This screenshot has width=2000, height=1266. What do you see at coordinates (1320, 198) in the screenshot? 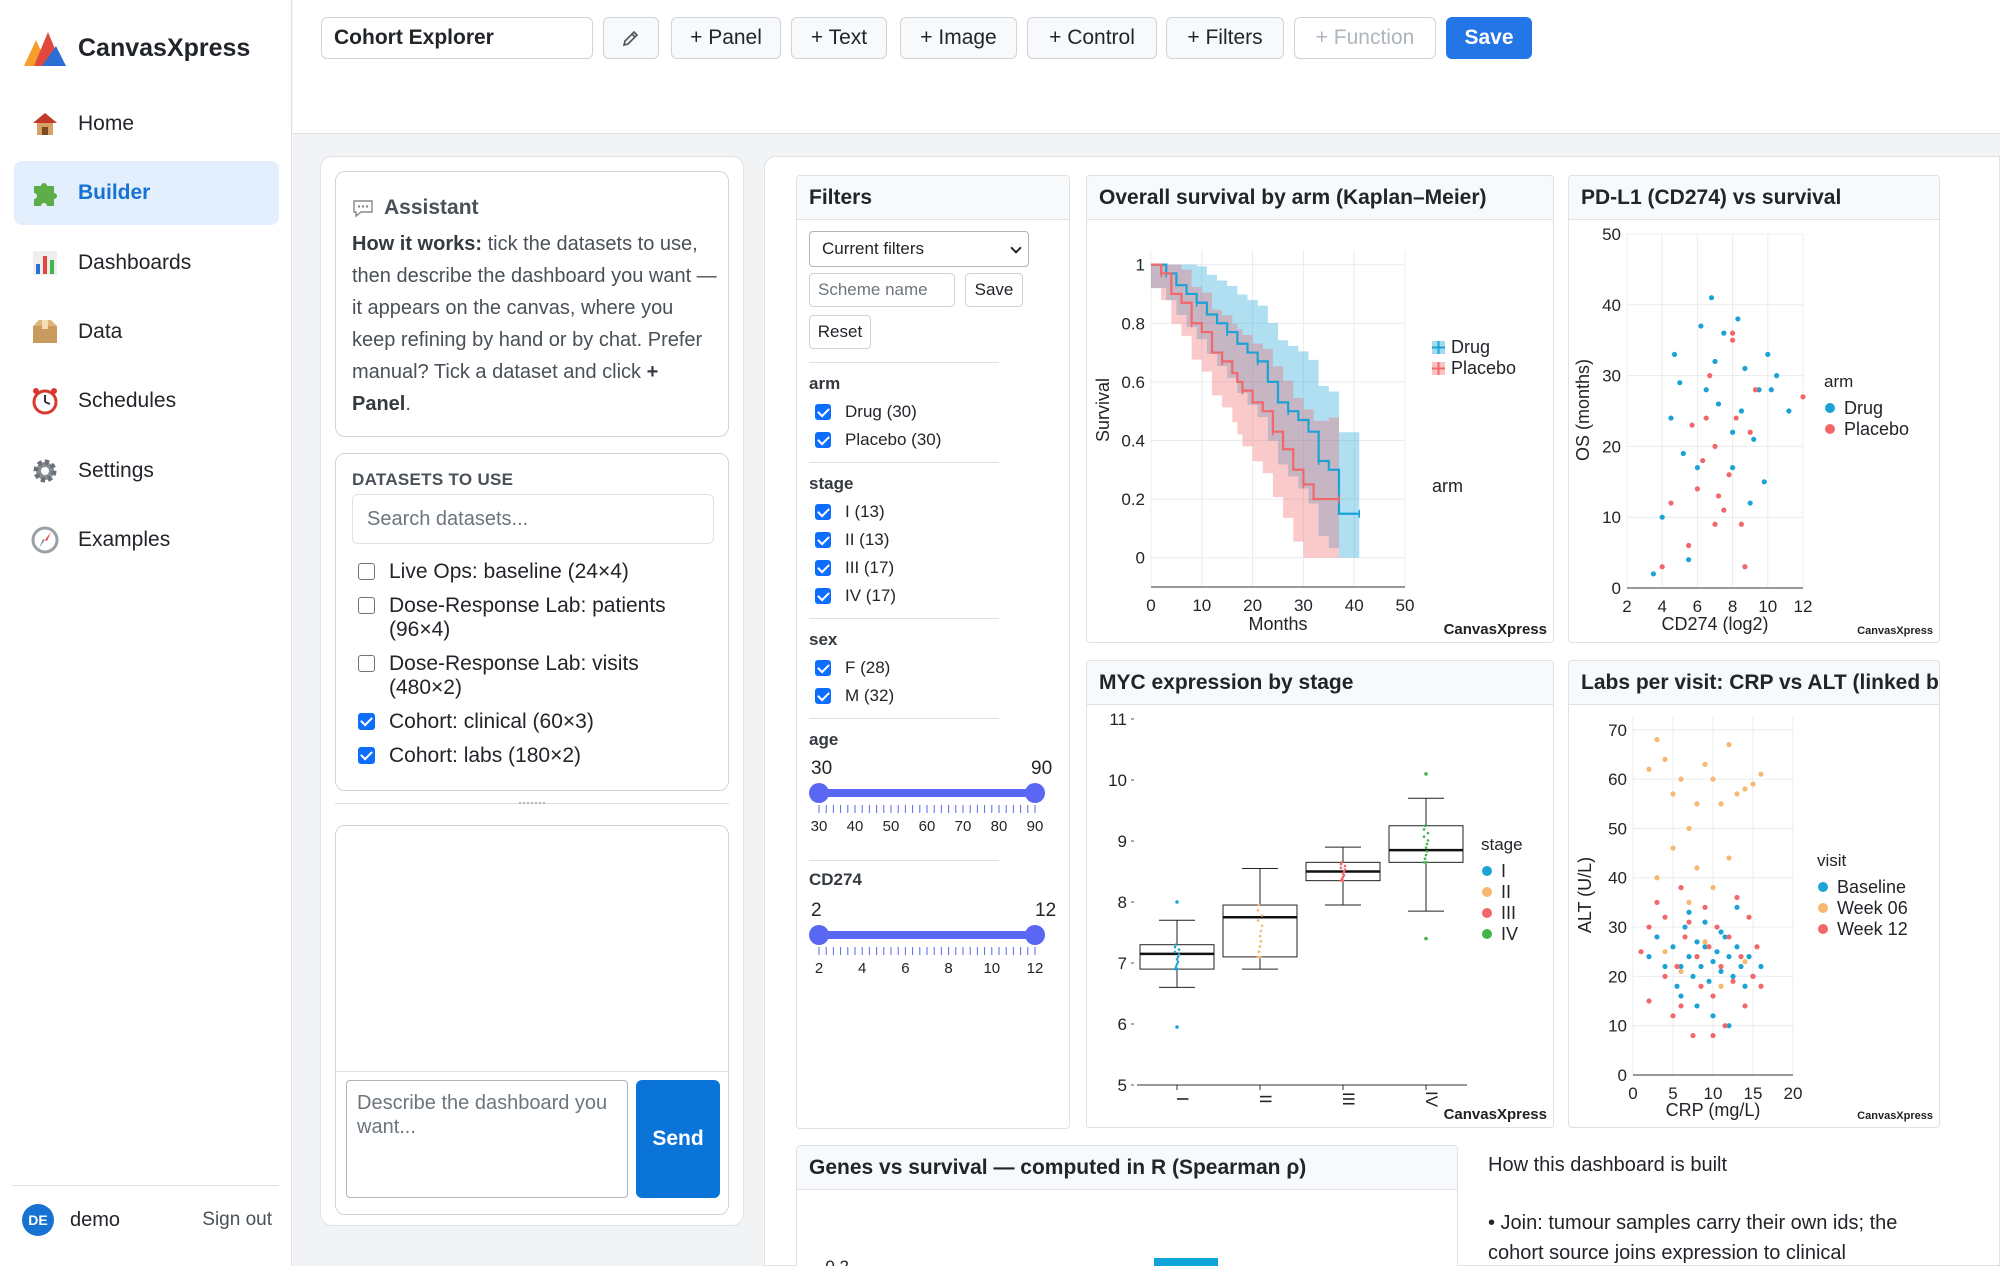
I see `panel-title: Overall survival by arm (Kaplan–Meier)` at bounding box center [1320, 198].